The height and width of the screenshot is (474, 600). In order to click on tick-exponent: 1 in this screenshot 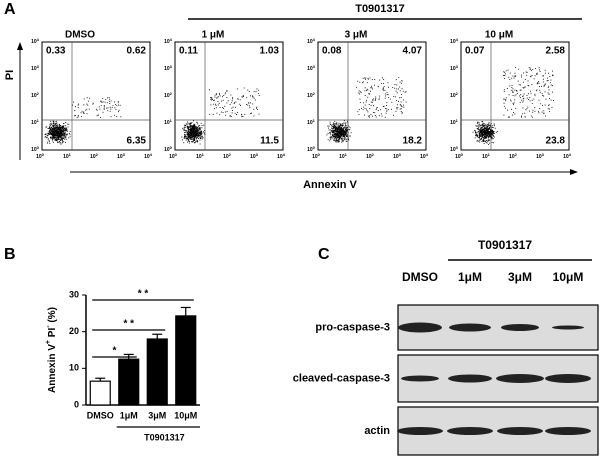, I will do `click(489, 154)`.